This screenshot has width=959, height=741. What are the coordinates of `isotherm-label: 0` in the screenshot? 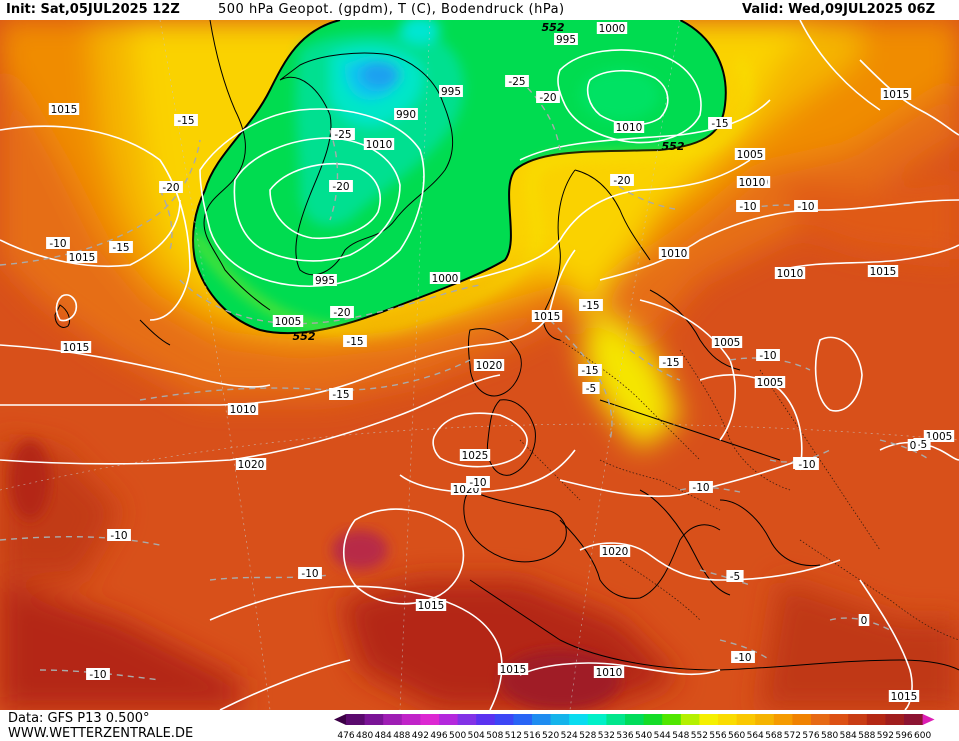 It's located at (913, 445).